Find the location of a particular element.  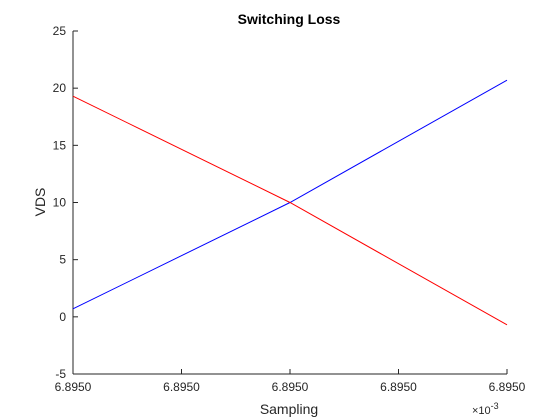

y-tick-label: 15 is located at coordinates (60, 145).